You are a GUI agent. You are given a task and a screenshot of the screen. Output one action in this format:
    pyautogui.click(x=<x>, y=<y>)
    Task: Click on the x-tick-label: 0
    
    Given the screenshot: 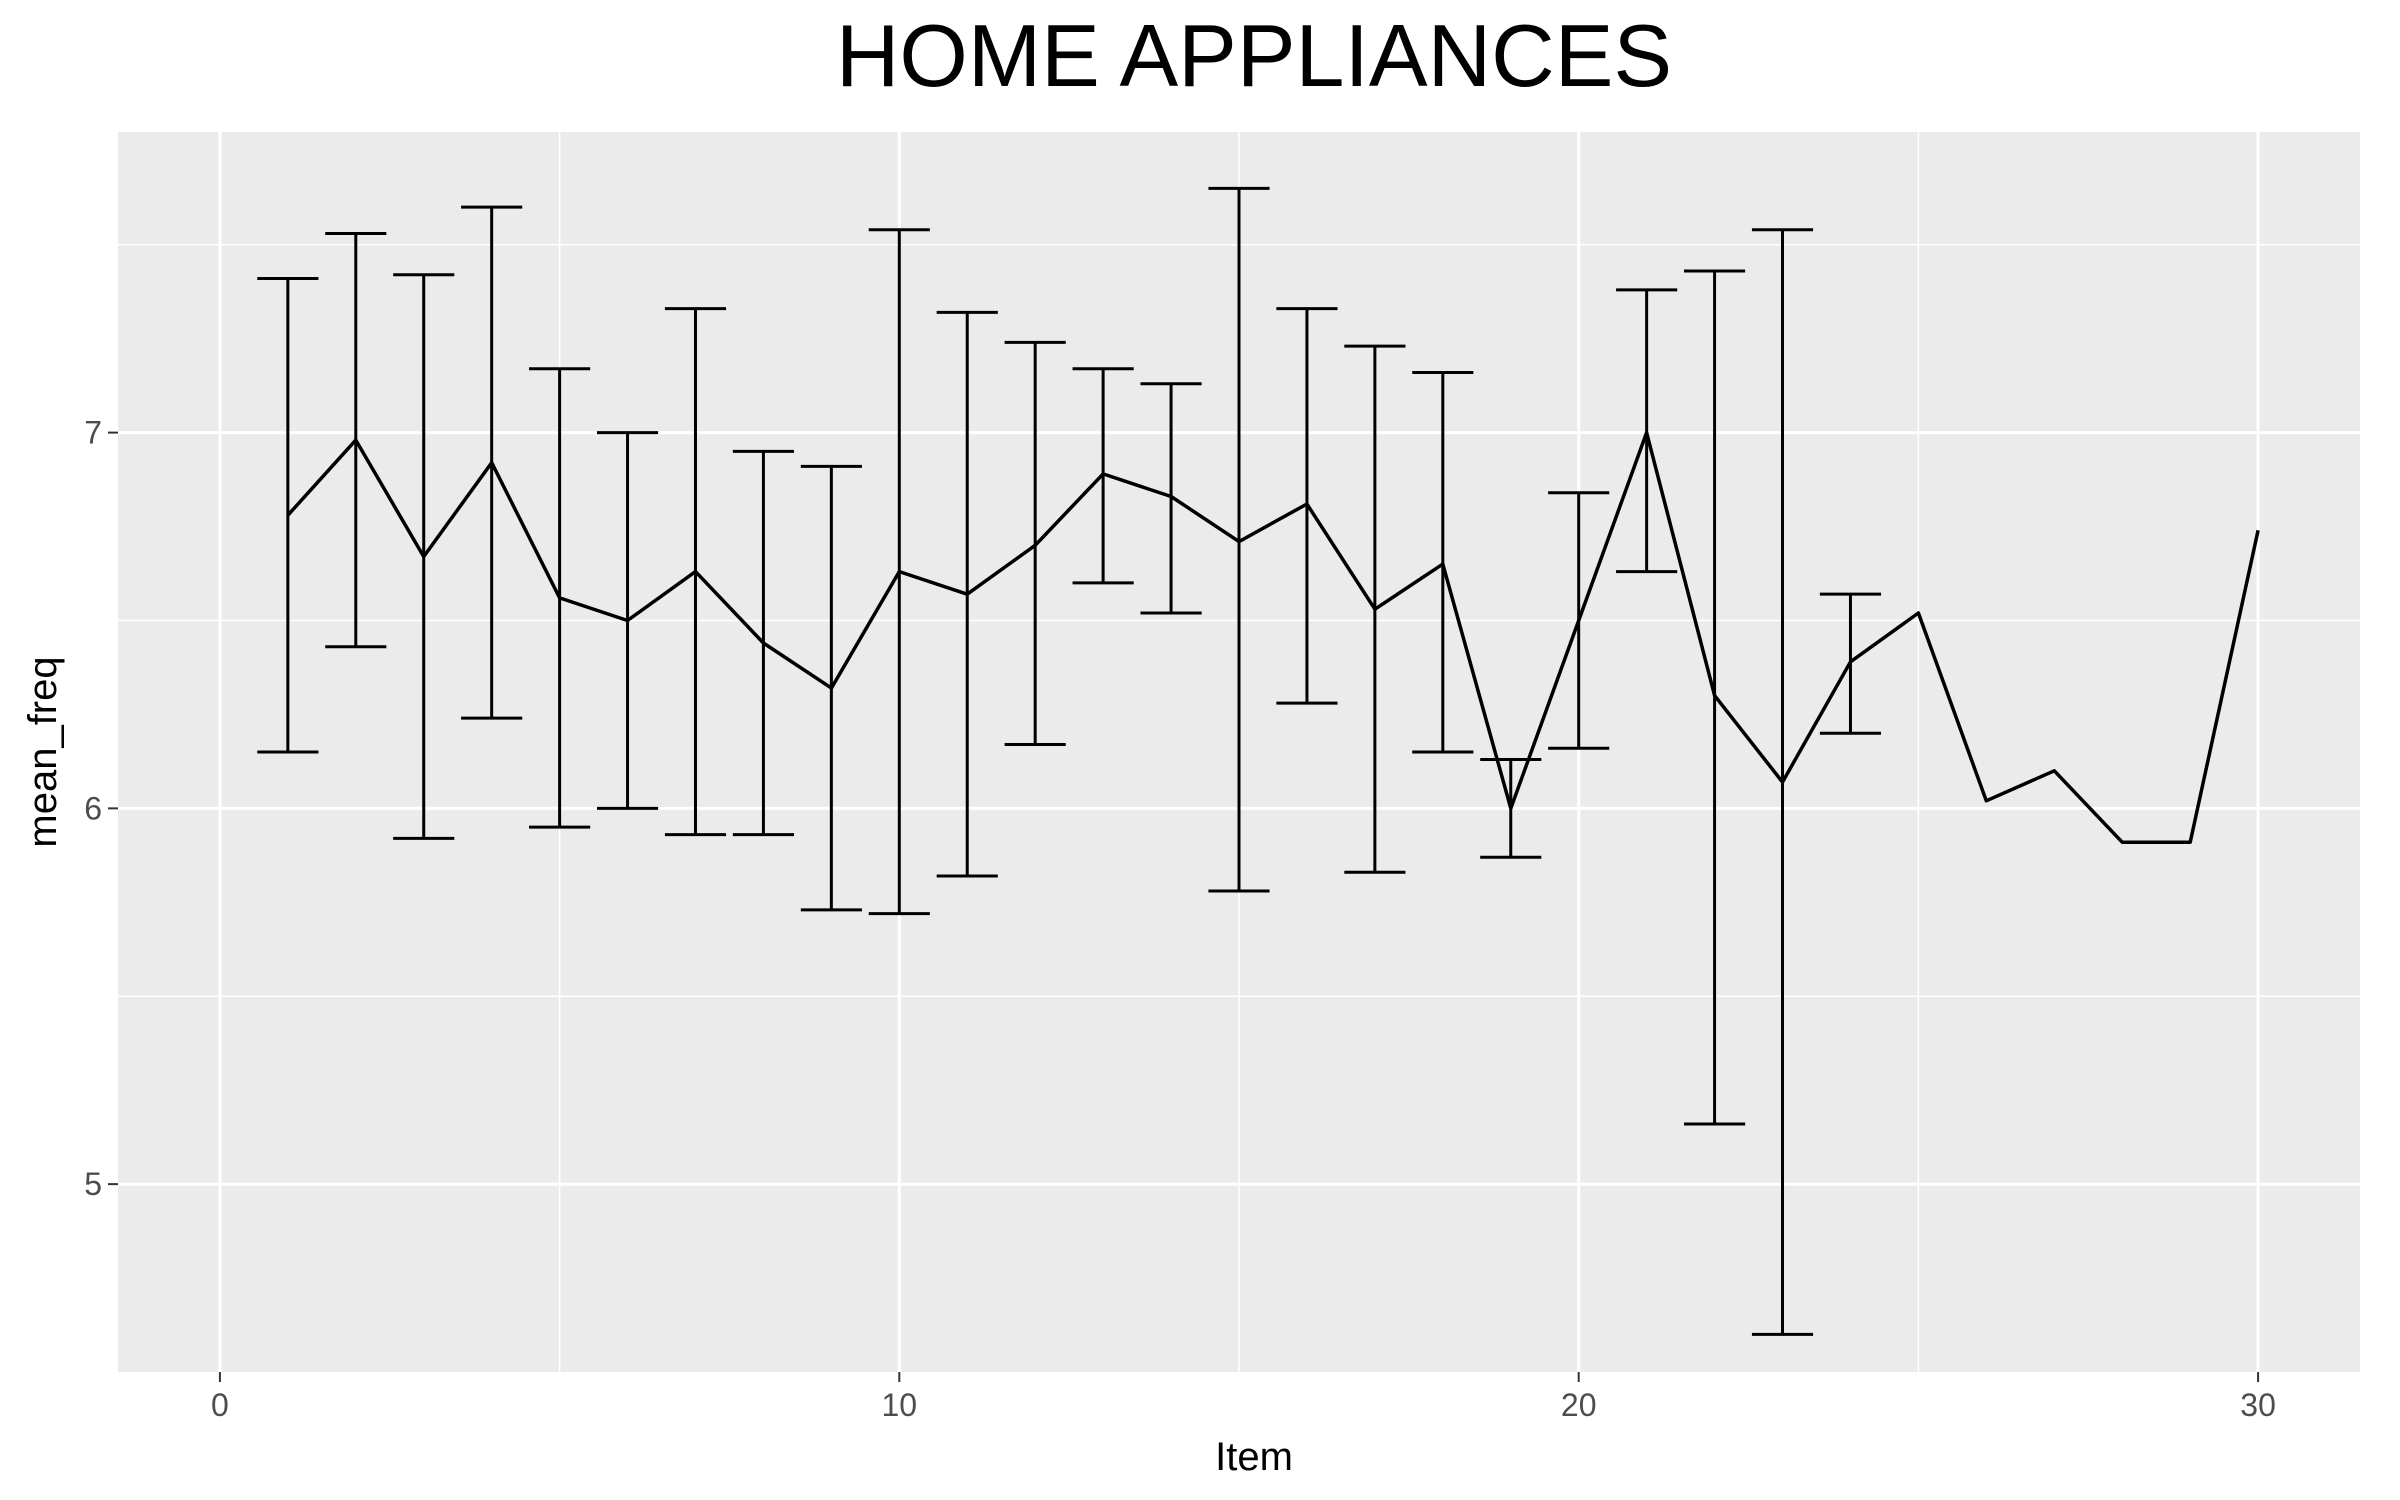 What is the action you would take?
    pyautogui.click(x=220, y=1405)
    